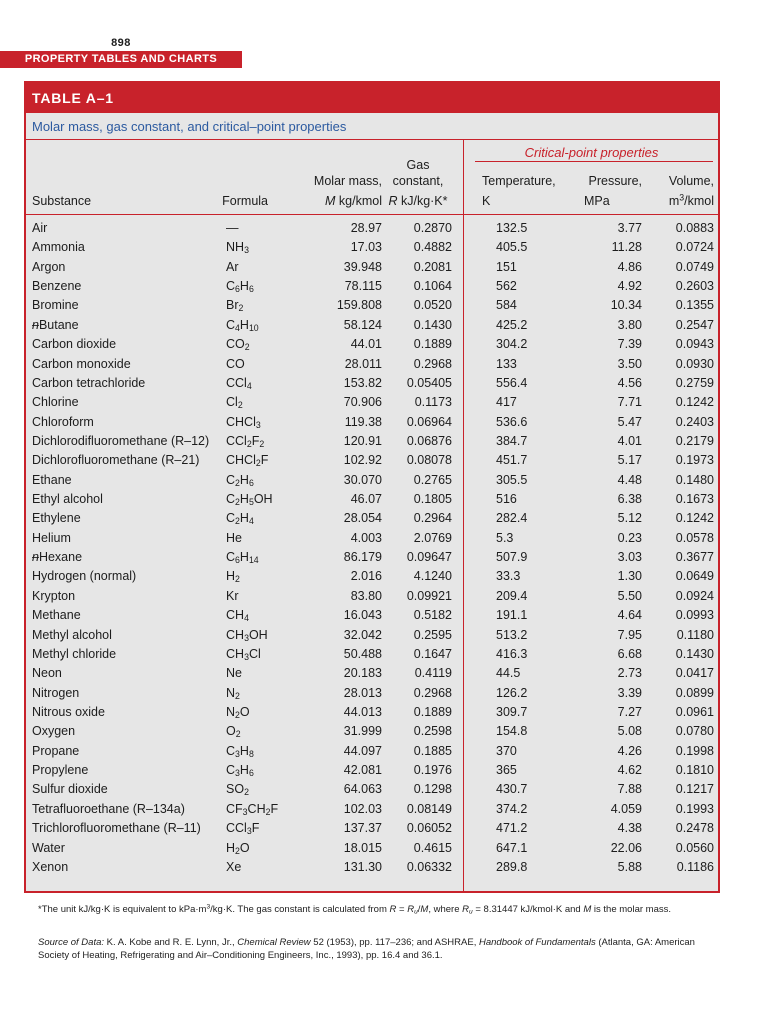  Describe the element at coordinates (366, 576) in the screenshot. I see `molar-mass-cell: 2.016` at that location.